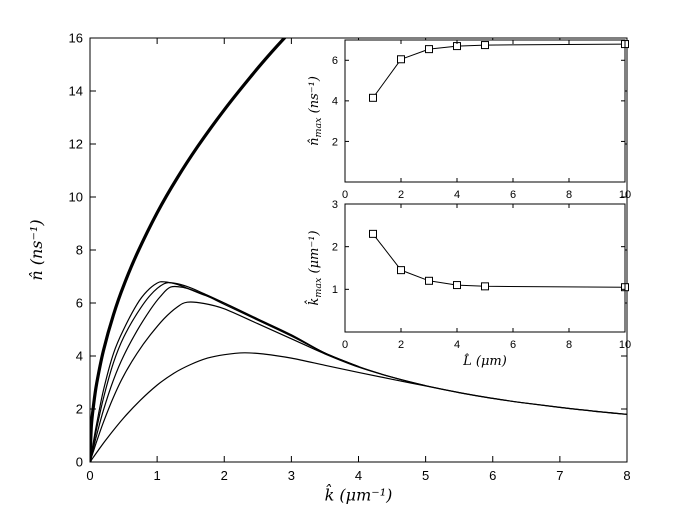 This screenshot has width=692, height=520. I want to click on y-axis-label: k̂max (μm⁻¹), so click(314, 267).